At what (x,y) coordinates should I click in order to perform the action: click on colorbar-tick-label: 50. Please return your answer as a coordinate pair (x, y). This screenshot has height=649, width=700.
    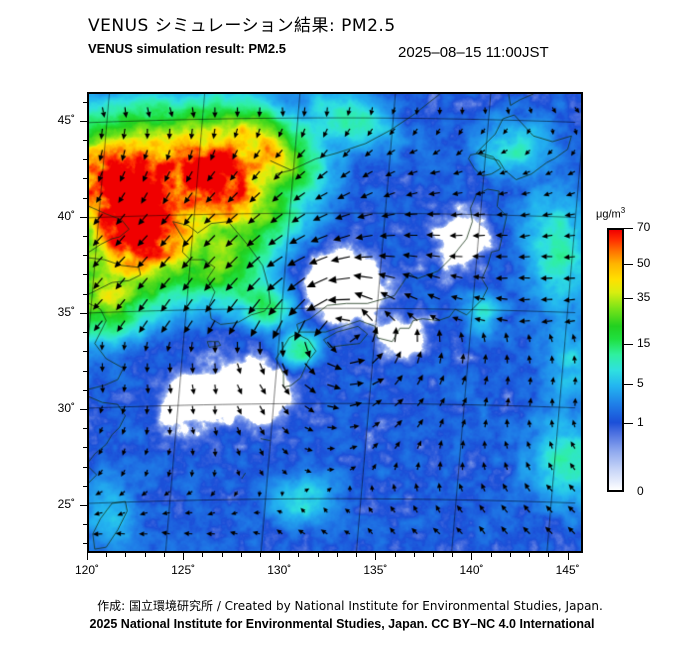
    Looking at the image, I should click on (644, 263).